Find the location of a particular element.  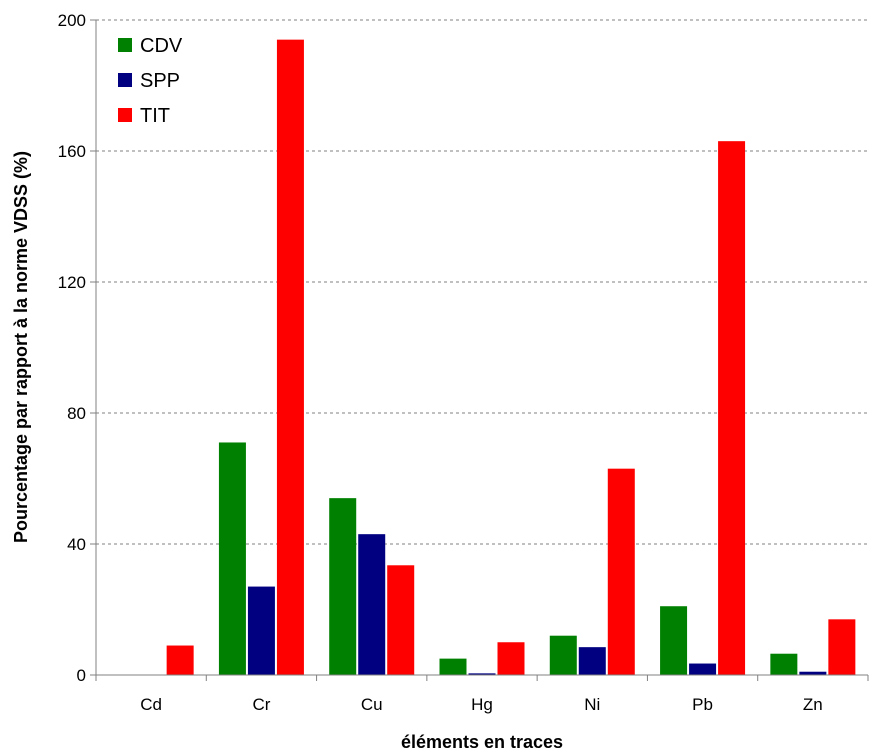

legend-label-cdv: CDV is located at coordinates (161, 46).